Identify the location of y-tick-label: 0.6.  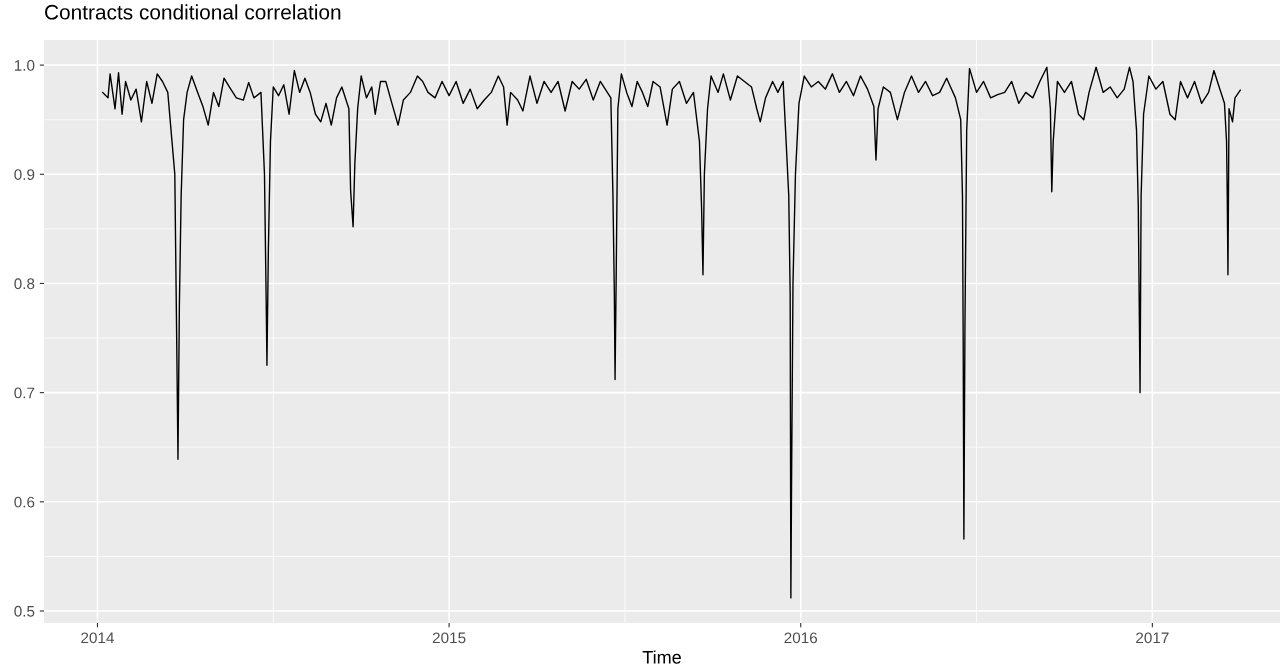
(24, 502).